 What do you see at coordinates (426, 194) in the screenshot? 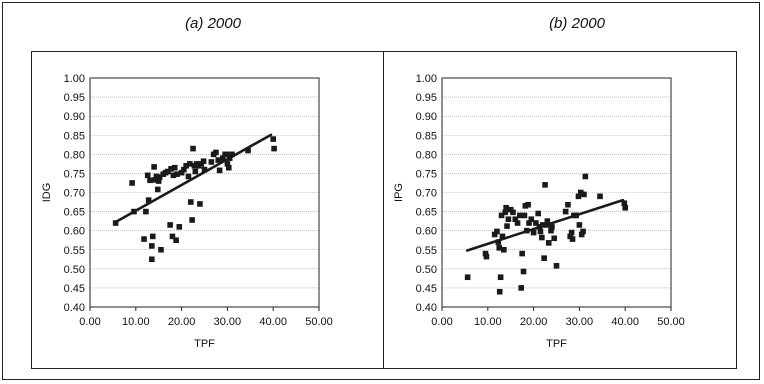
I see `chart-b-ytick-label: 0.70` at bounding box center [426, 194].